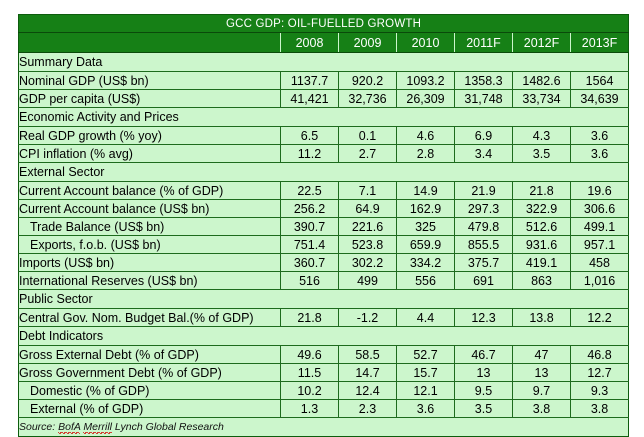  Describe the element at coordinates (599, 354) in the screenshot. I see `data-cell: 46.8` at that location.